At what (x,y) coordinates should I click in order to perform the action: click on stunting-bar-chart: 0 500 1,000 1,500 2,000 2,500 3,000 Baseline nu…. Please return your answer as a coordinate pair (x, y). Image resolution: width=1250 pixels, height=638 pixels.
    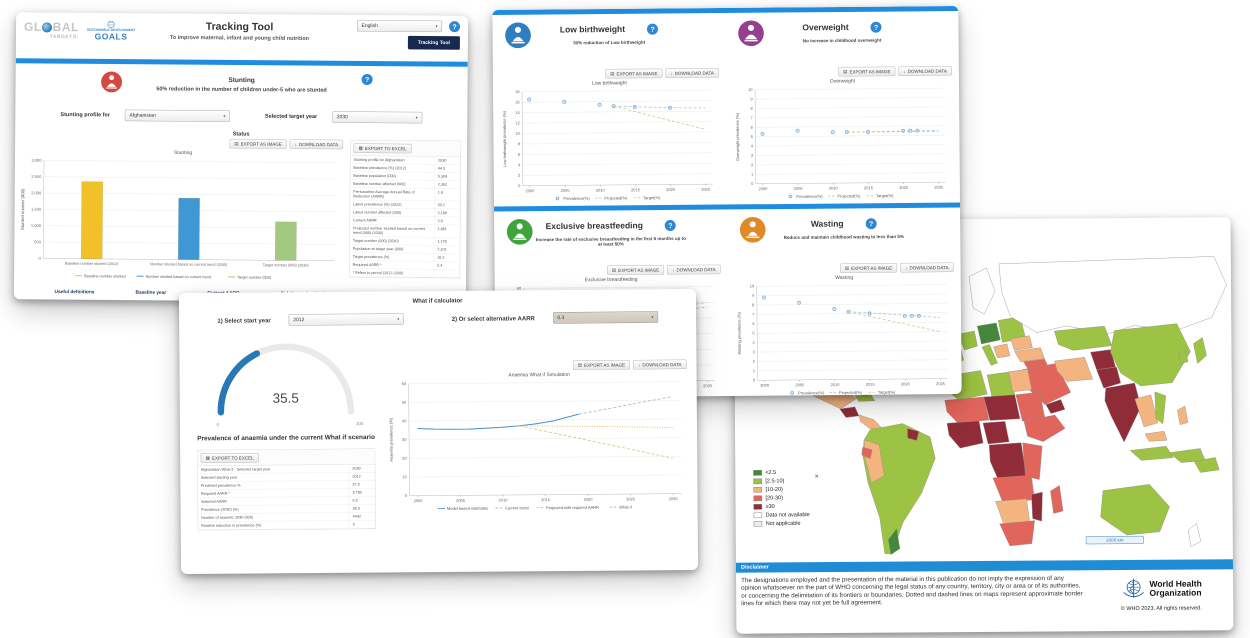
    Looking at the image, I should click on (178, 219).